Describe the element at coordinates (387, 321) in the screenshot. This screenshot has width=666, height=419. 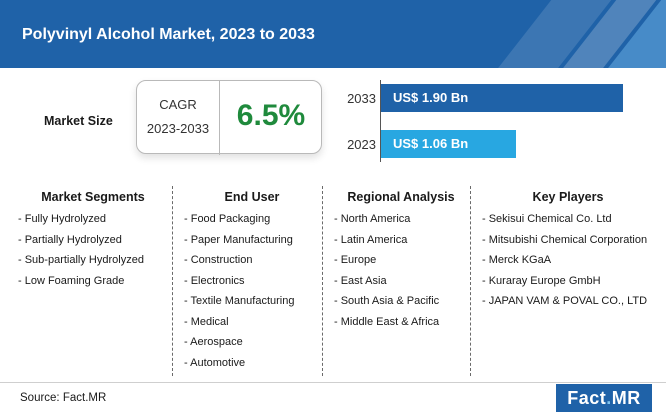
I see `list-item: - Middle East & Africa` at that location.